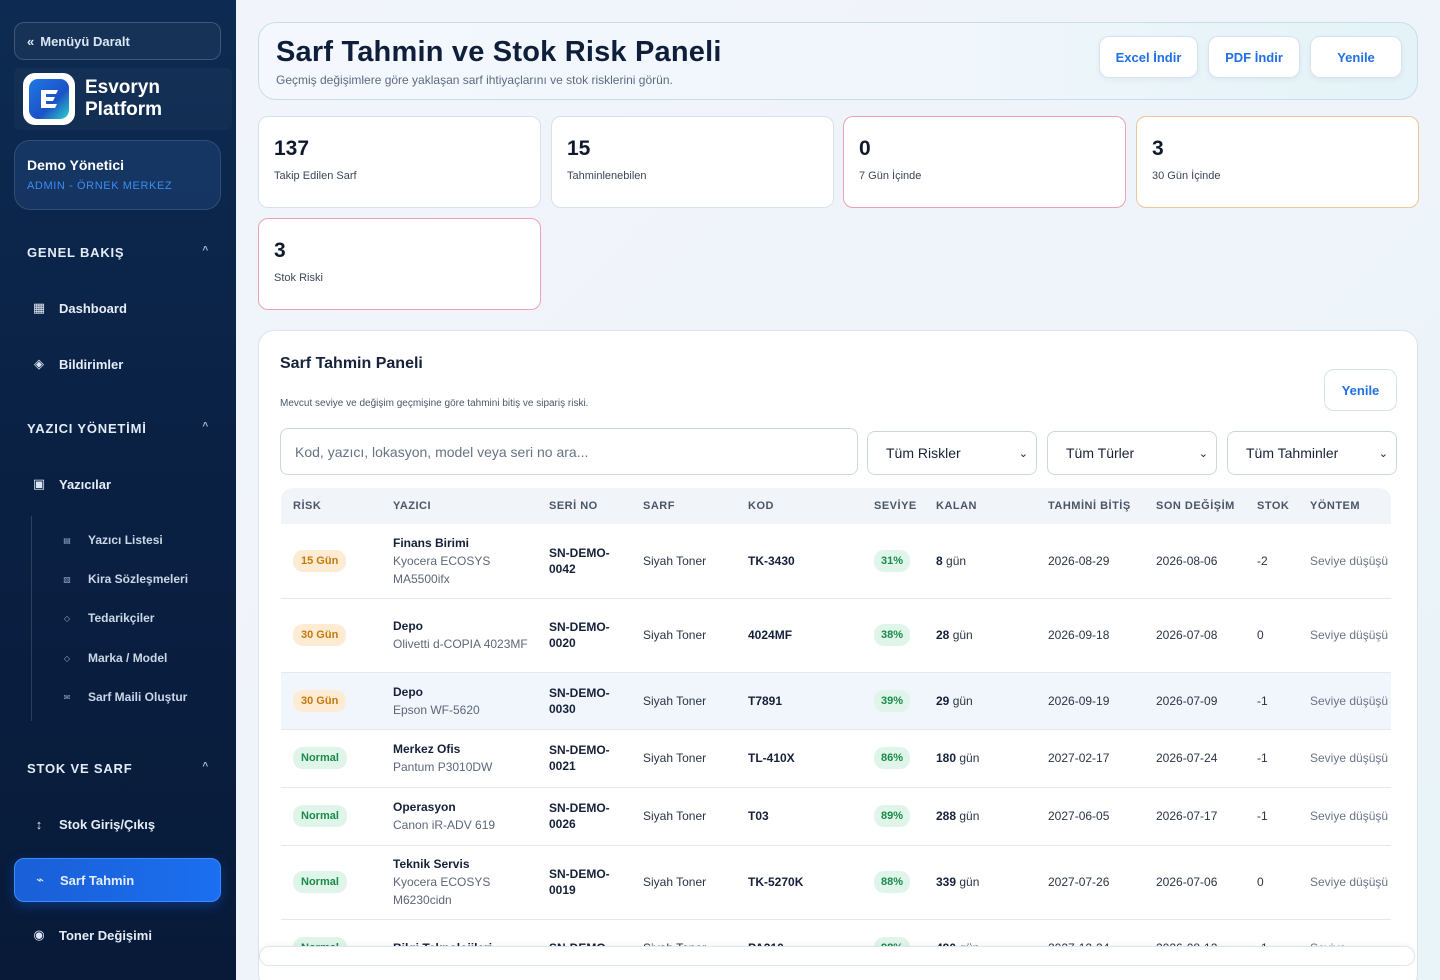 Image resolution: width=1440 pixels, height=980 pixels. Describe the element at coordinates (79, 308) in the screenshot. I see `nav-dashboard: ▦ Dashboard` at that location.